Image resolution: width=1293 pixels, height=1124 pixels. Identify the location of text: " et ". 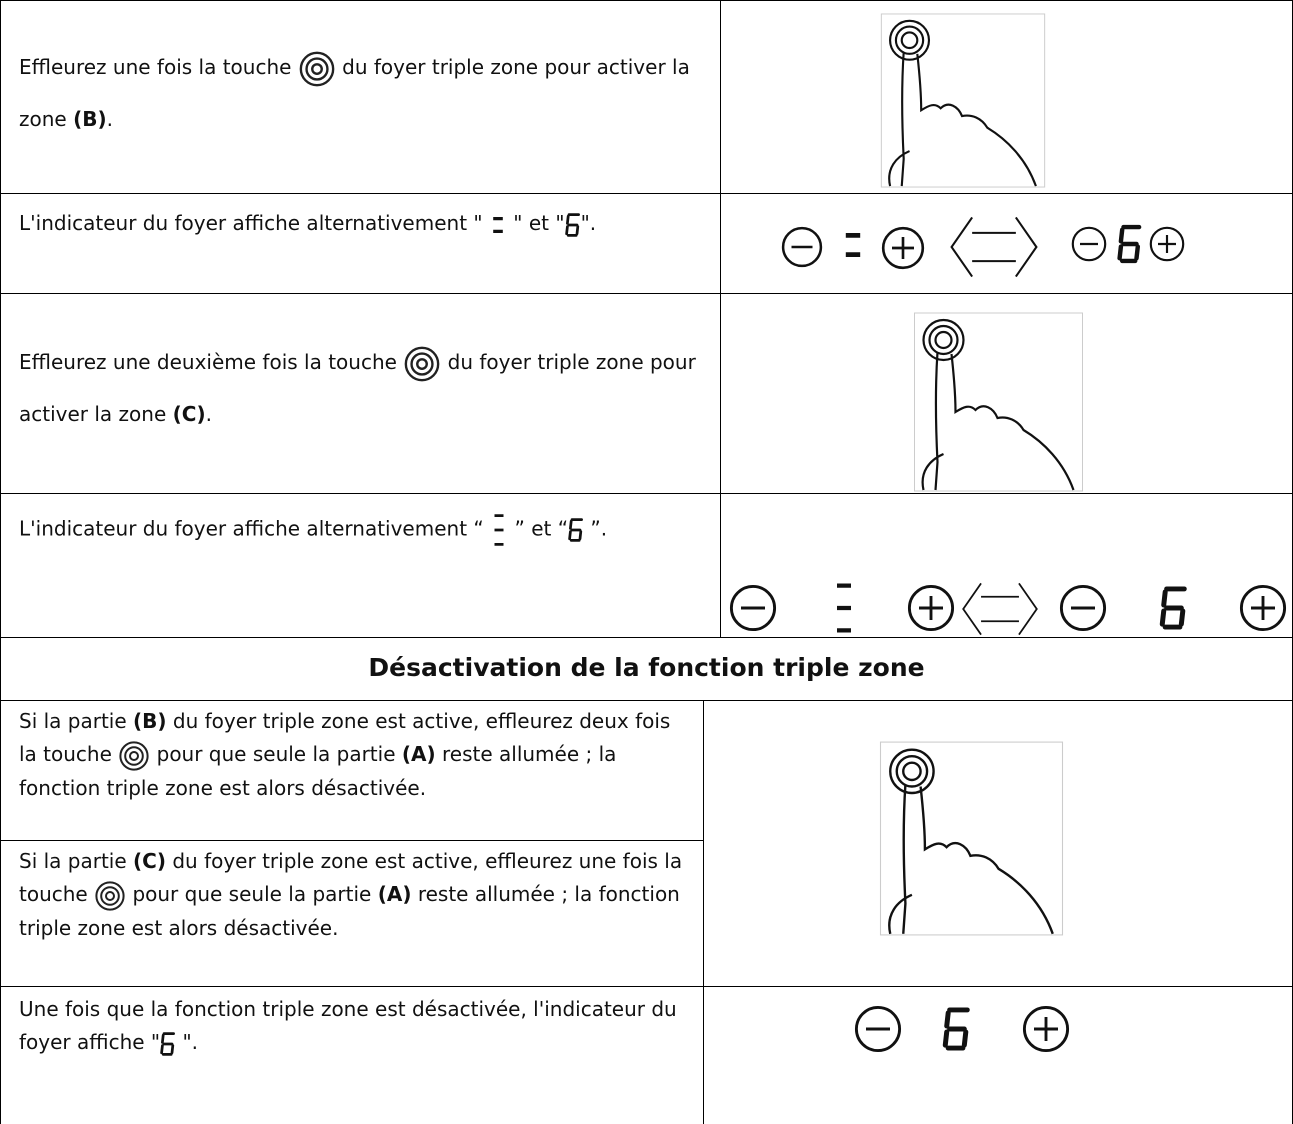
(535, 223).